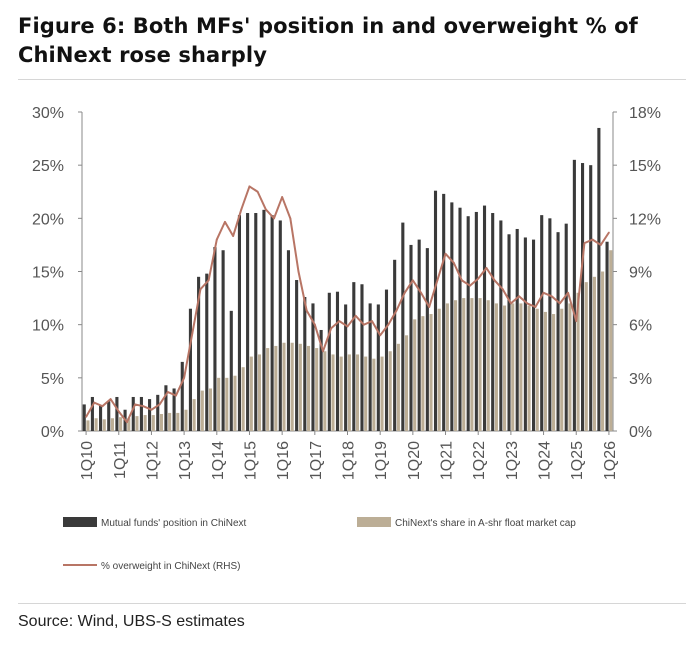 Image resolution: width=700 pixels, height=652 pixels. I want to click on left-tick-label: 15%, so click(48, 273).